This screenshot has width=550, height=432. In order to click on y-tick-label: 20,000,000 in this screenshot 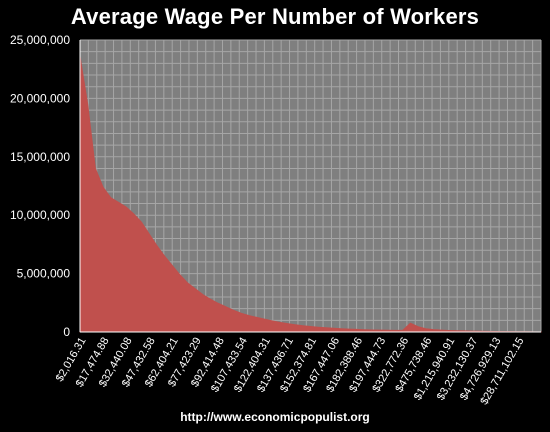, I will do `click(40, 98)`.